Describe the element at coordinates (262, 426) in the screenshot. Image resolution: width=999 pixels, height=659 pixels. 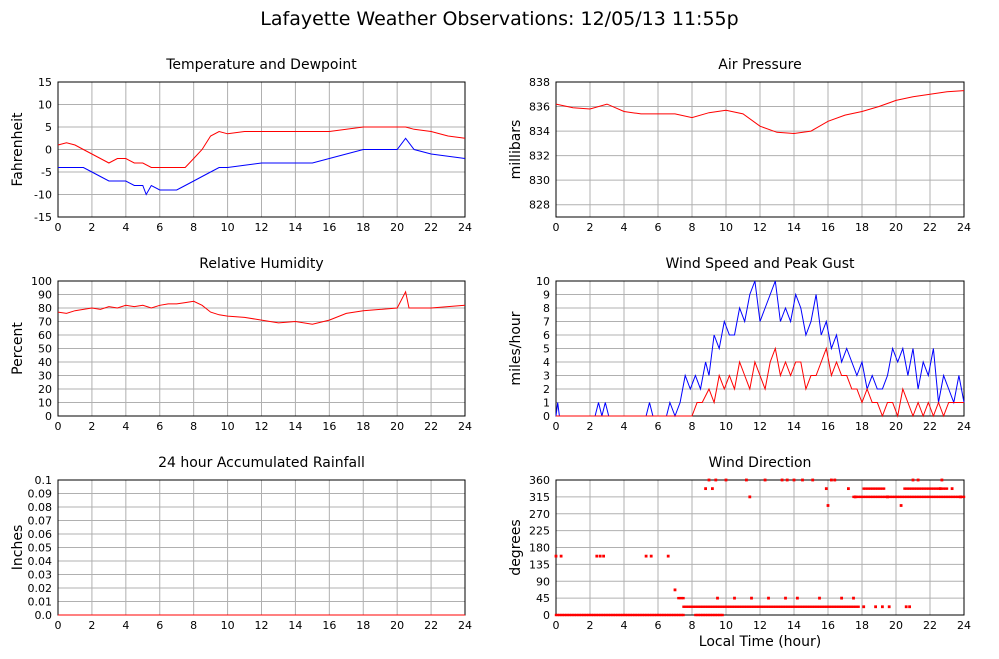
I see `x-tick-label: 12` at that location.